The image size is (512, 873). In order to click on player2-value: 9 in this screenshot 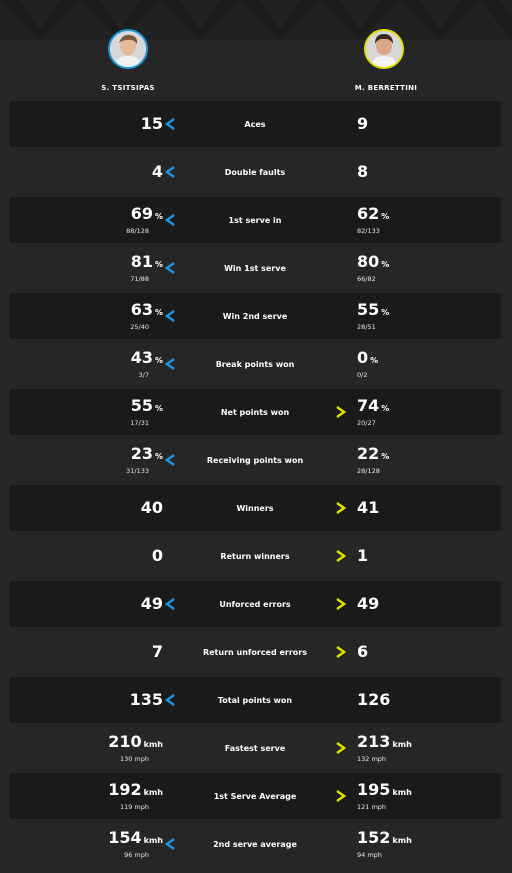, I will do `click(362, 124)`.